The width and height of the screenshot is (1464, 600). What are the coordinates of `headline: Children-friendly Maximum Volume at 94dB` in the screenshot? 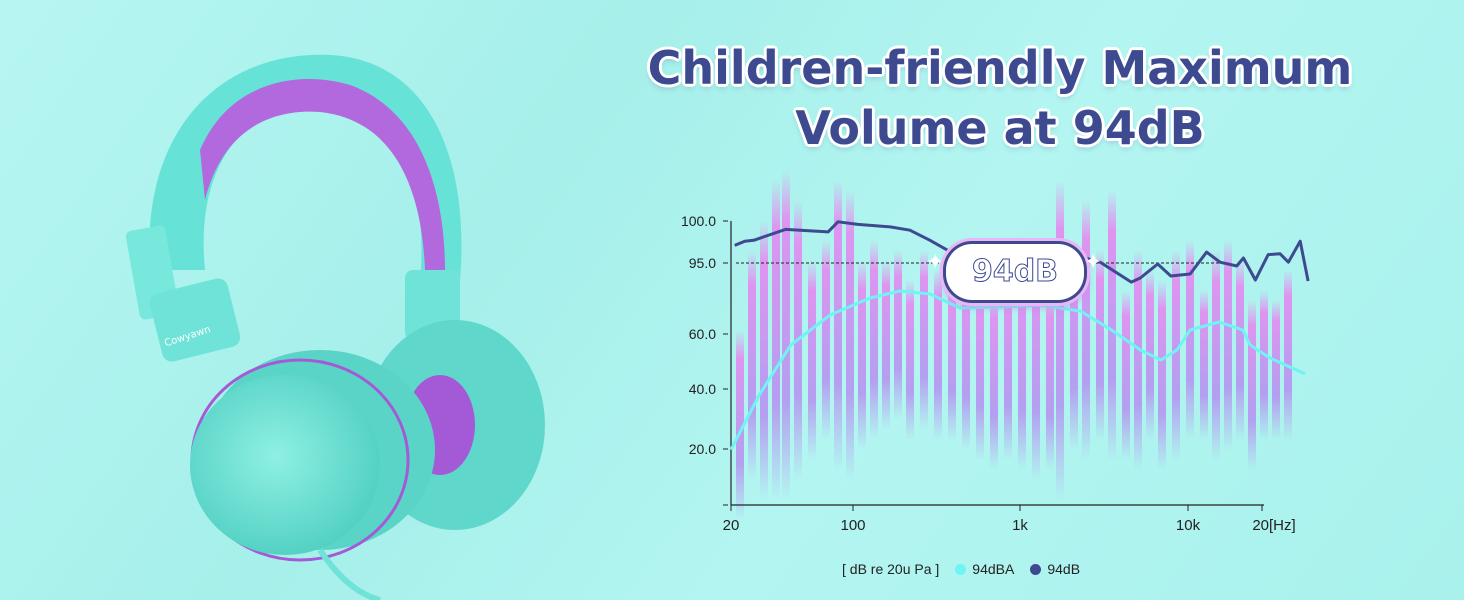 It's located at (1000, 98).